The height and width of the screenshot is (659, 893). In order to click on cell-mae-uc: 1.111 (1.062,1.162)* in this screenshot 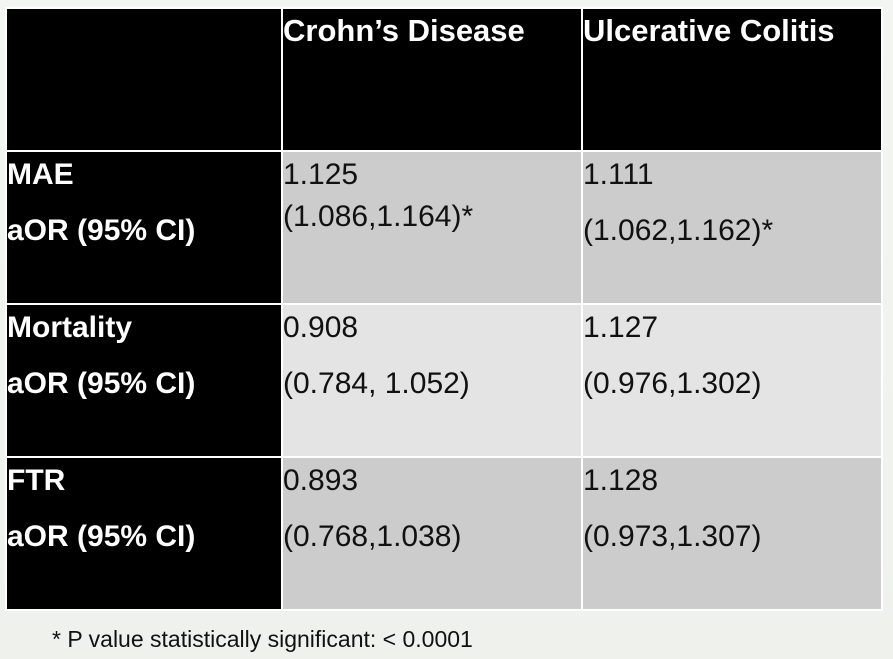, I will do `click(732, 227)`.